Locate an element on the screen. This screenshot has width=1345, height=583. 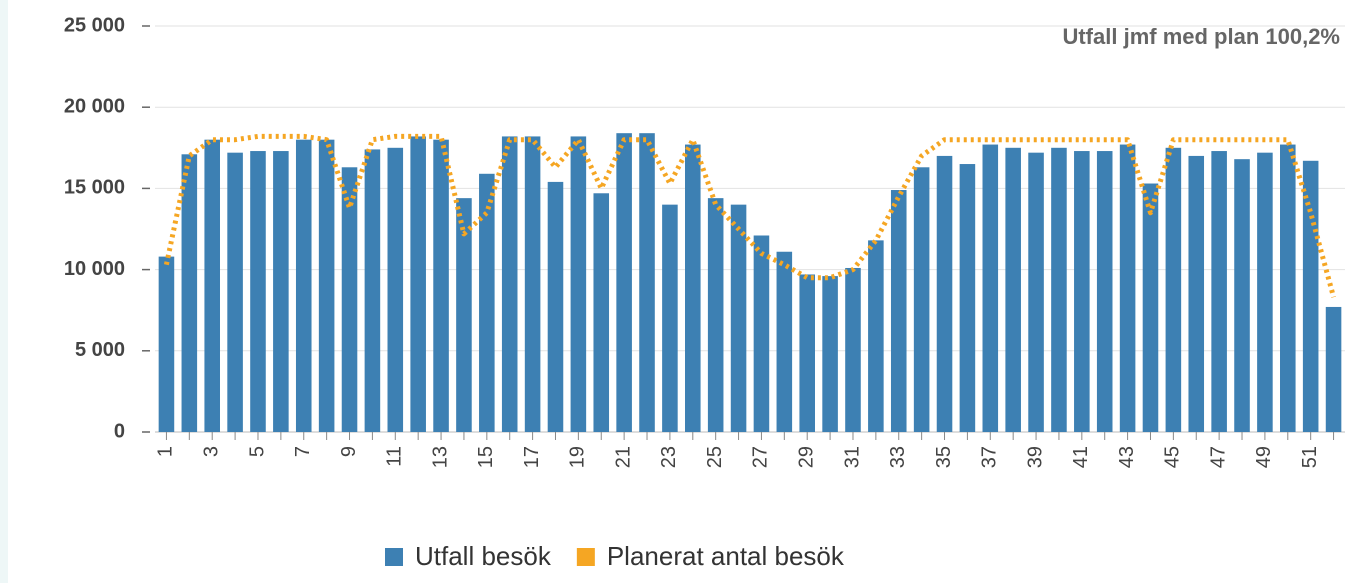
legend-item: Utfall besök is located at coordinates (468, 556).